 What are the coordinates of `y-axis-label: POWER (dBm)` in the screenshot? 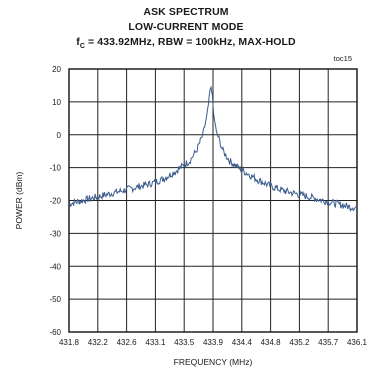 It's located at (19, 201).